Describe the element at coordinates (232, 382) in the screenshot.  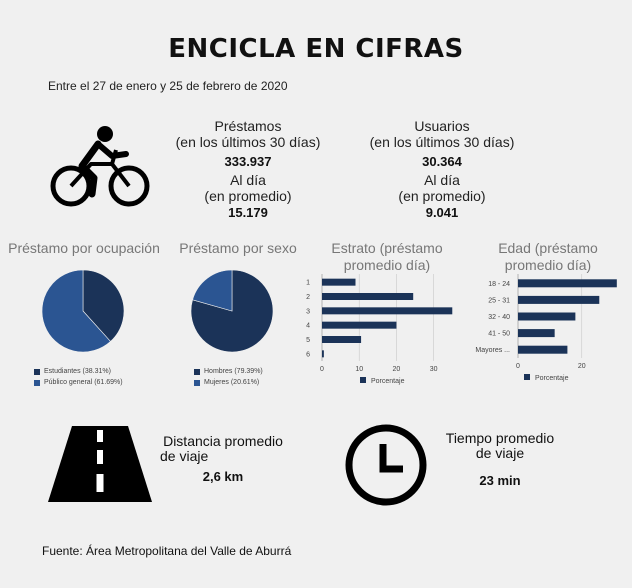
I see `legend-label: Mujeres (20.61%)` at that location.